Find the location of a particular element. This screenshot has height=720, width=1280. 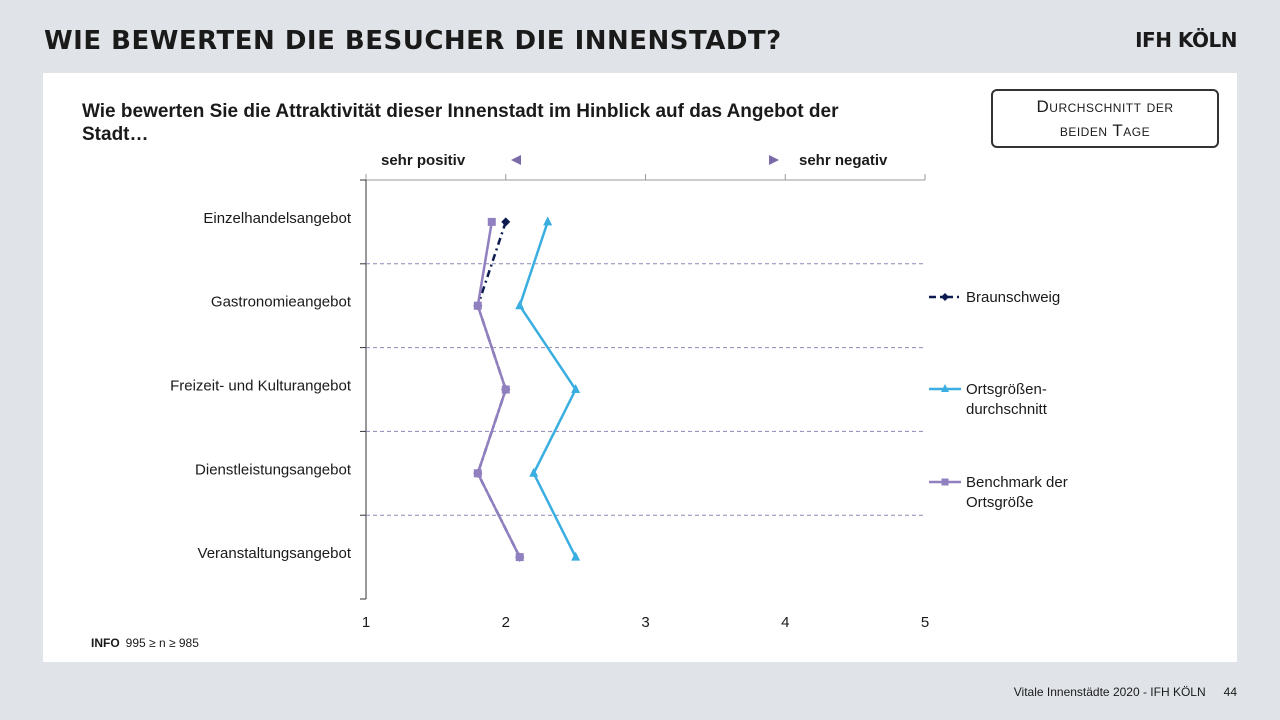

category-label: Einzelhandelsangebot is located at coordinates (277, 218).